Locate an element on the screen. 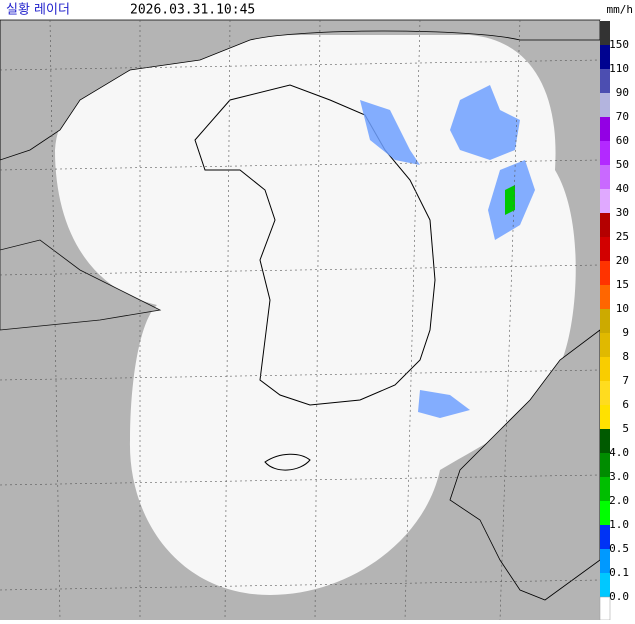 This screenshot has width=635, height=624. legend-label: 25 is located at coordinates (622, 236).